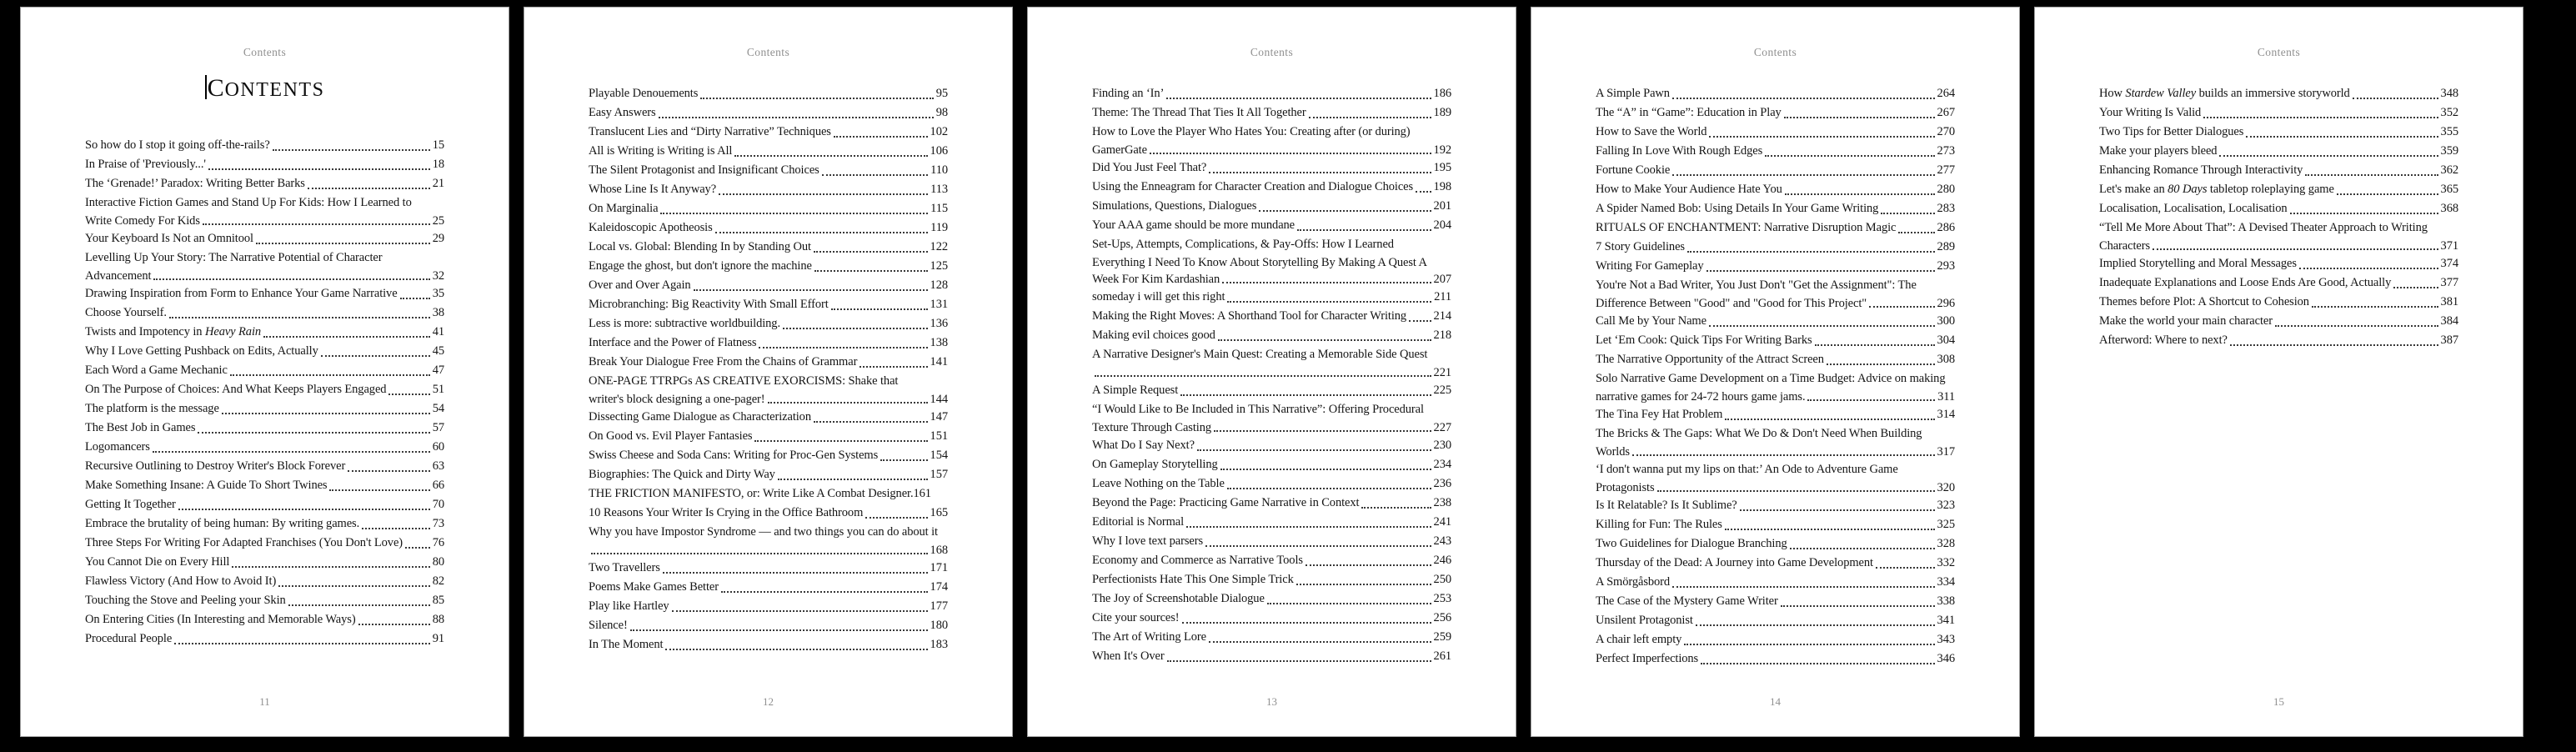 Image resolution: width=2576 pixels, height=752 pixels. What do you see at coordinates (1775, 640) in the screenshot?
I see `toc-entry: A chair left empty 343` at bounding box center [1775, 640].